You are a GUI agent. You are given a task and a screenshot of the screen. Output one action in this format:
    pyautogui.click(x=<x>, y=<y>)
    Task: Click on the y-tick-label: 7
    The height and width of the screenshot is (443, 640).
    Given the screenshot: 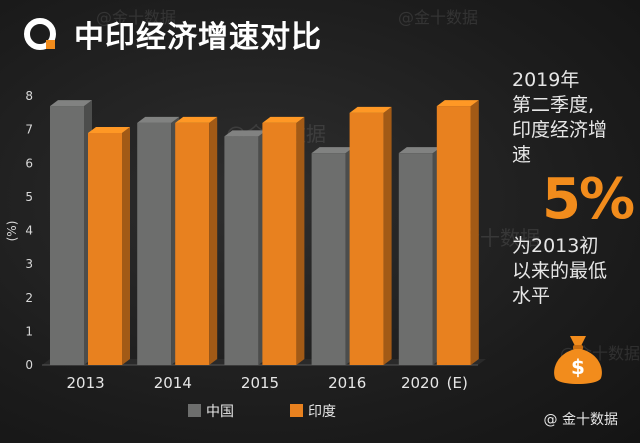 What is the action you would take?
    pyautogui.click(x=29, y=130)
    